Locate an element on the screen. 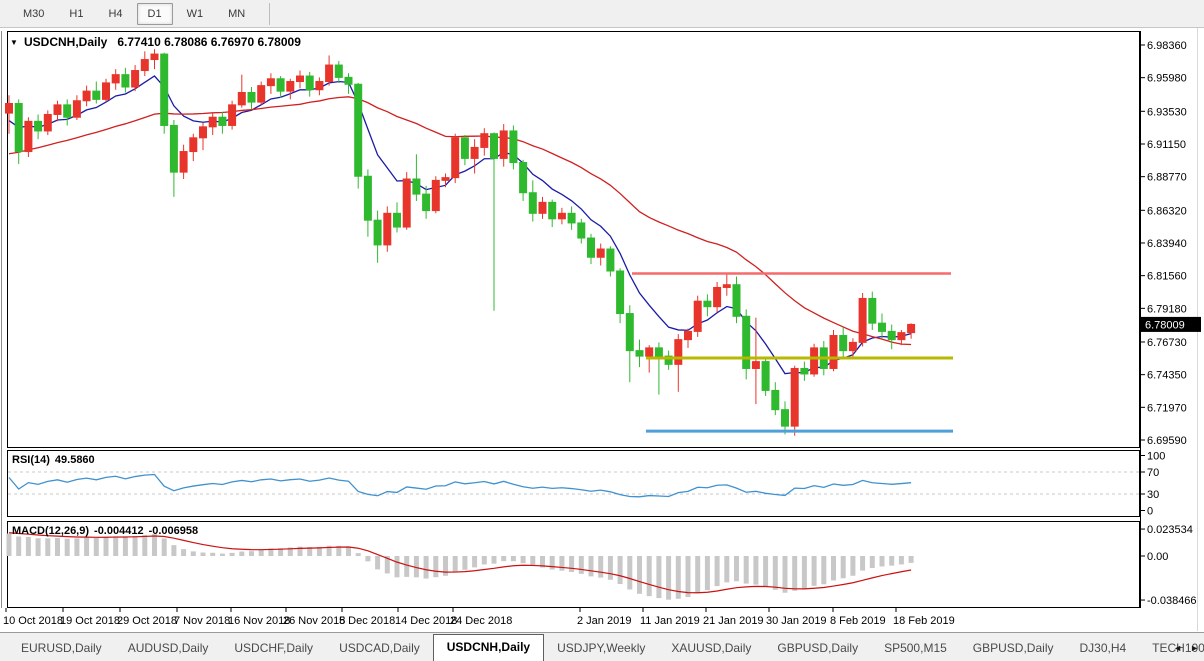 The width and height of the screenshot is (1204, 661). macd-indicator-label: MACD(12,26,9) -0.004412 -0.006958 is located at coordinates (105, 531).